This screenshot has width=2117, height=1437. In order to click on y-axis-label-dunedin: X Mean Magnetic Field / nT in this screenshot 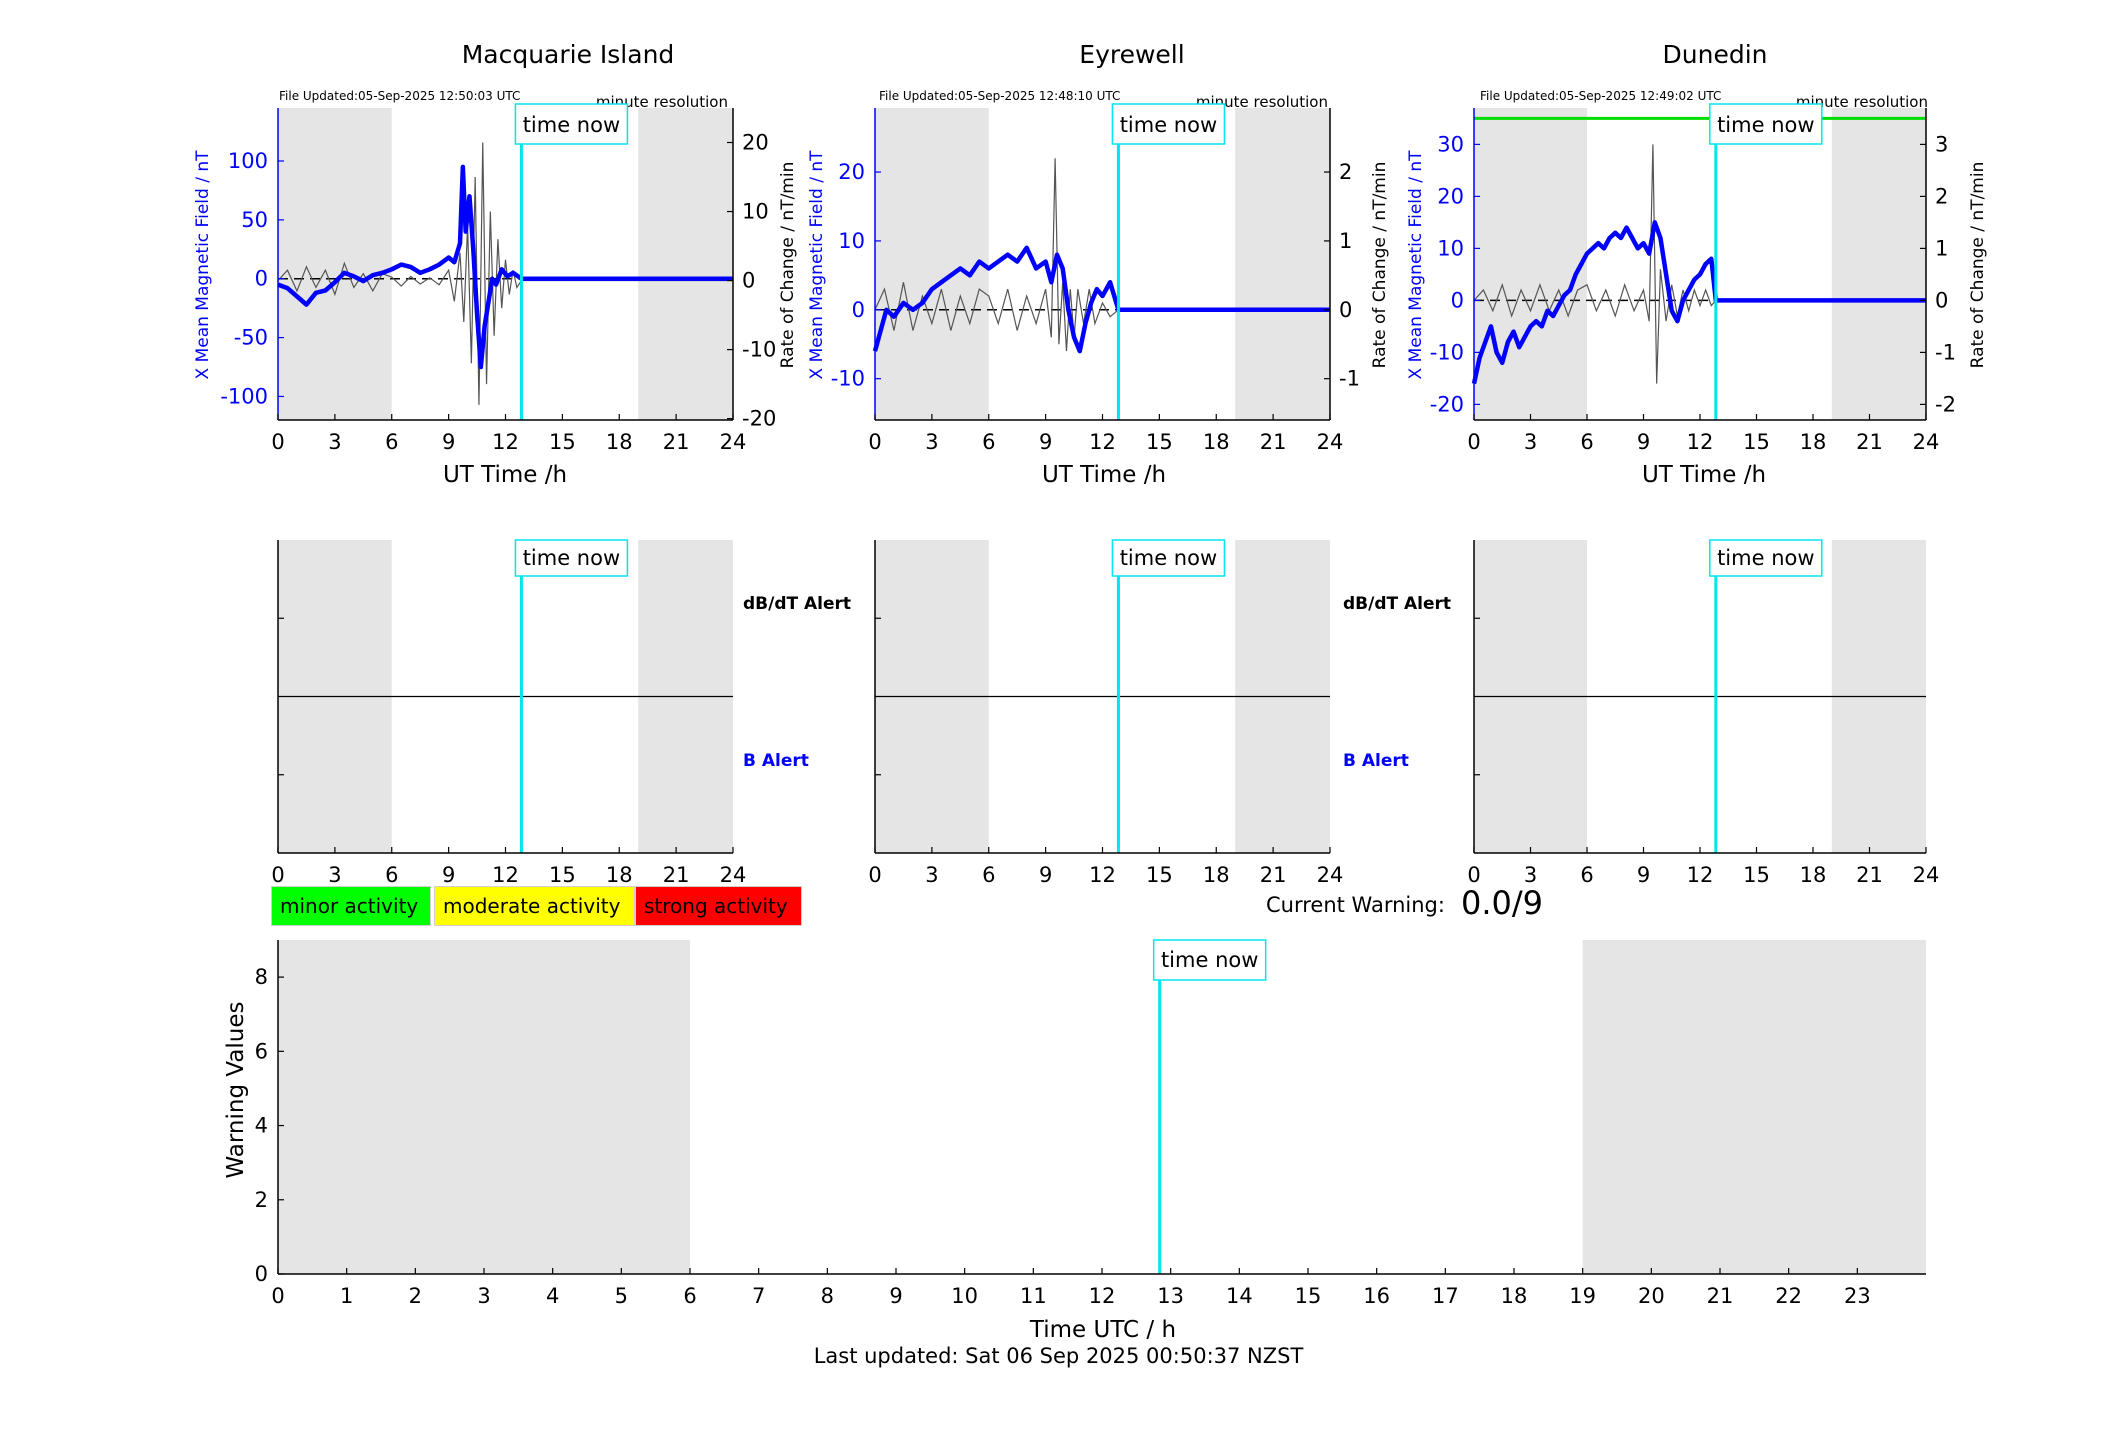, I will do `click(1416, 265)`.